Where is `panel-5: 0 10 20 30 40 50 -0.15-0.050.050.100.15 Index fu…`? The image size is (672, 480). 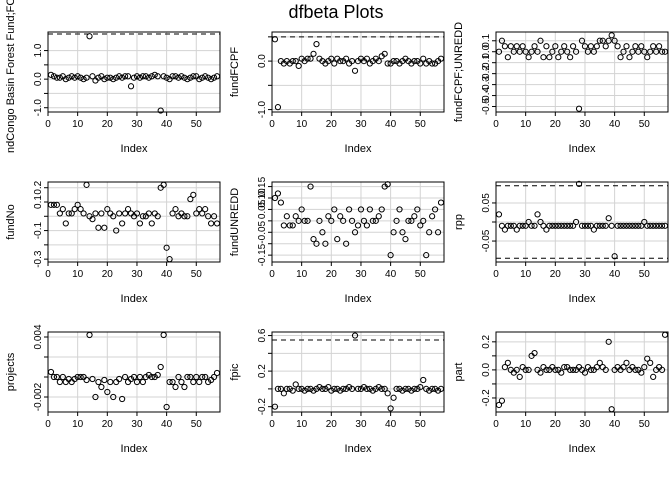
panel-5: 0 10 20 30 40 50 -0.15-0.050.050.100.15 Index fu… is located at coordinates (337, 240).